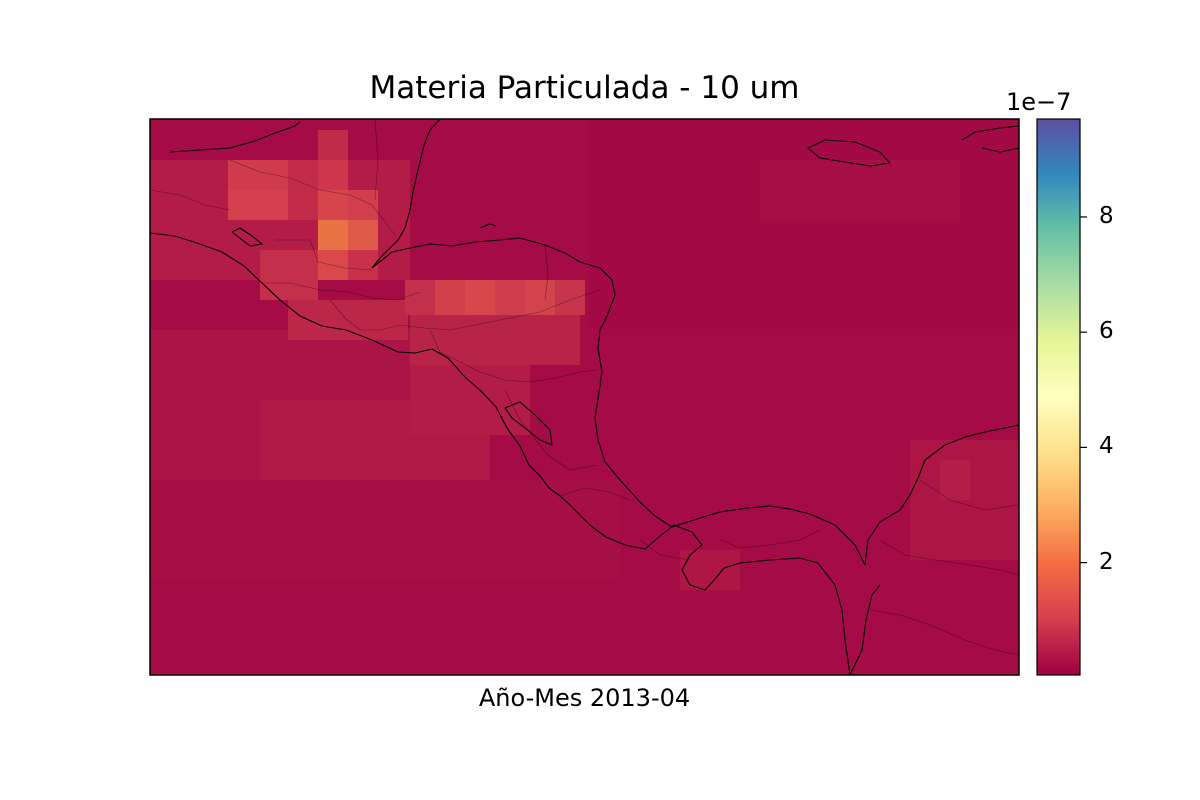 The height and width of the screenshot is (800, 1200). What do you see at coordinates (584, 88) in the screenshot?
I see `chart-title: Materia Particulada - 10 um` at bounding box center [584, 88].